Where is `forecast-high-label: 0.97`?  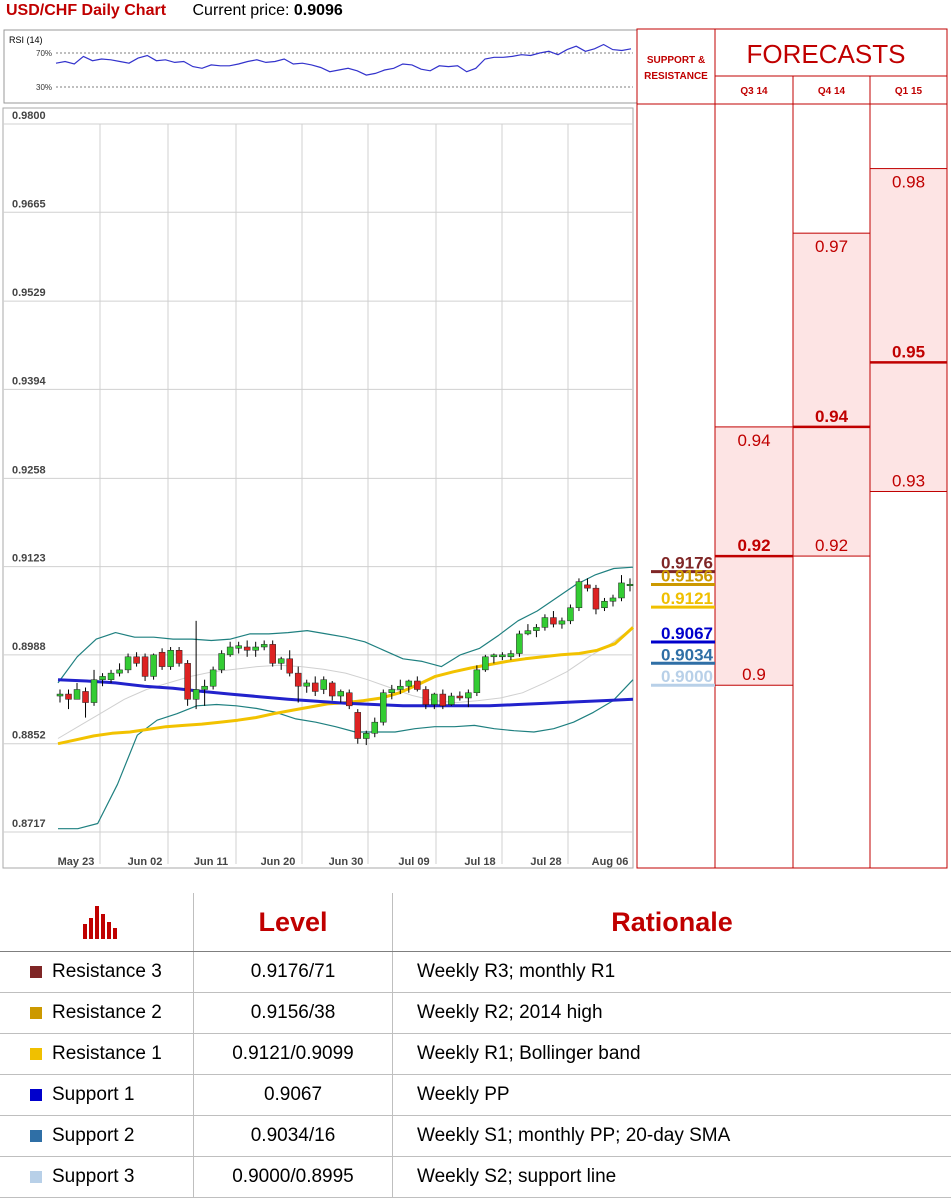 forecast-high-label: 0.97 is located at coordinates (831, 246).